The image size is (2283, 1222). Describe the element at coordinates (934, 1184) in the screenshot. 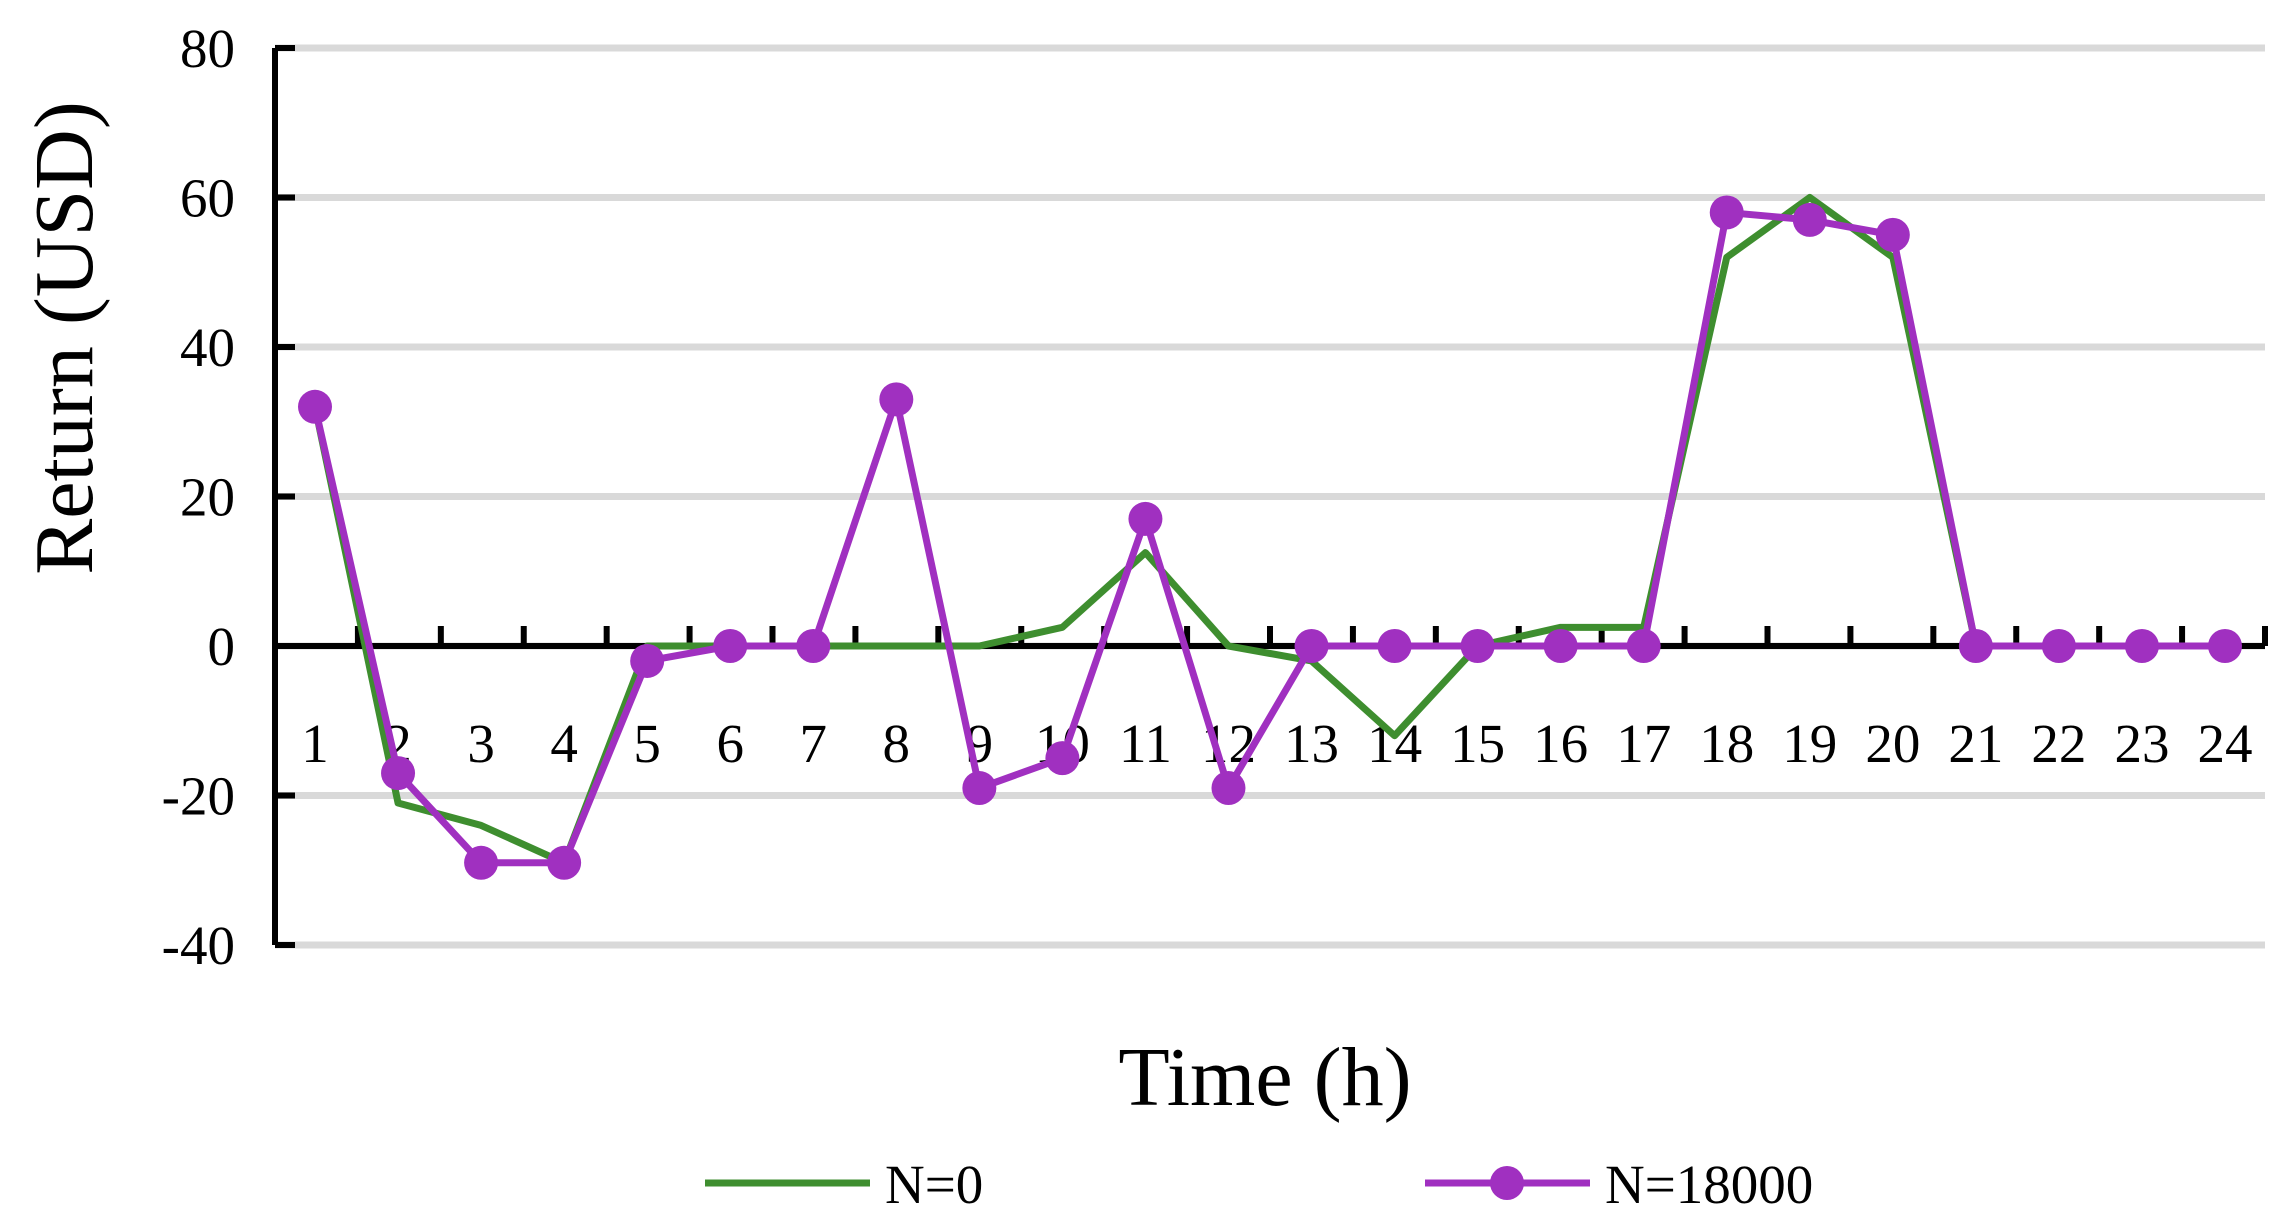

I see `legend-label: N=0` at that location.